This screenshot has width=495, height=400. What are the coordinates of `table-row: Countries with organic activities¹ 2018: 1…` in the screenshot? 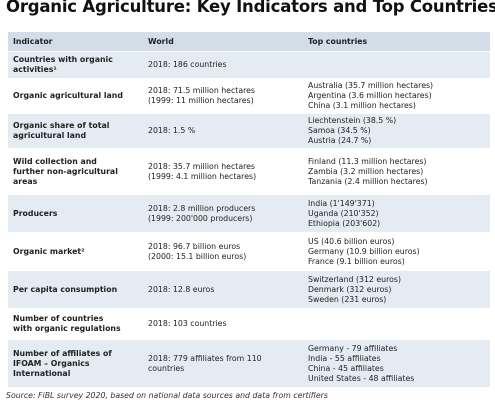 It's located at (249, 65).